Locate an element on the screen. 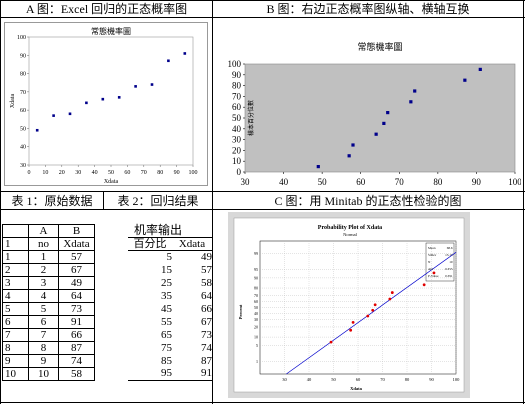 This screenshot has height=404, width=525. table-1-cell: 91 is located at coordinates (76, 322).